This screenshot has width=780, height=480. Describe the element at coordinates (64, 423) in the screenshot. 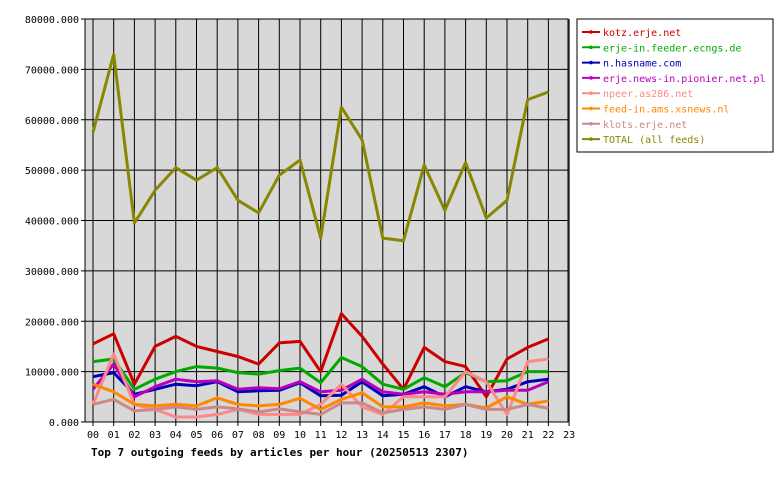

I see `y-tick-label: 0.000` at that location.